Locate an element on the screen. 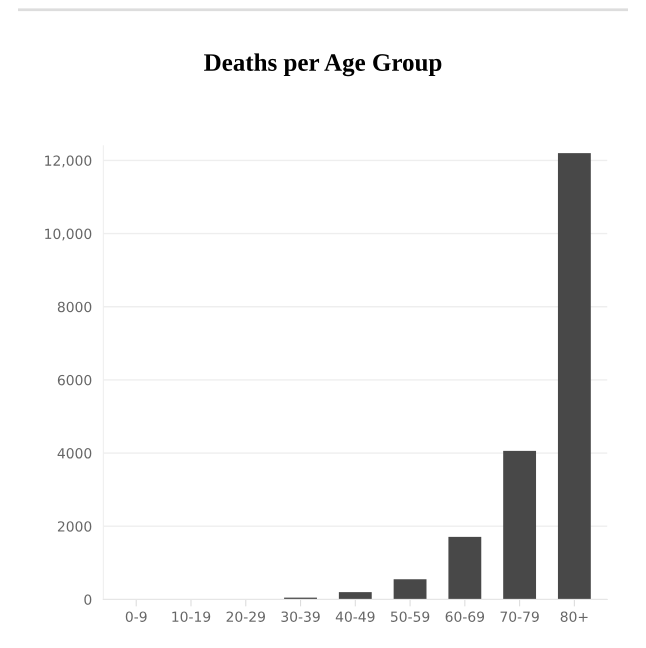 The height and width of the screenshot is (648, 646). x-tick-label: 80+ is located at coordinates (574, 616).